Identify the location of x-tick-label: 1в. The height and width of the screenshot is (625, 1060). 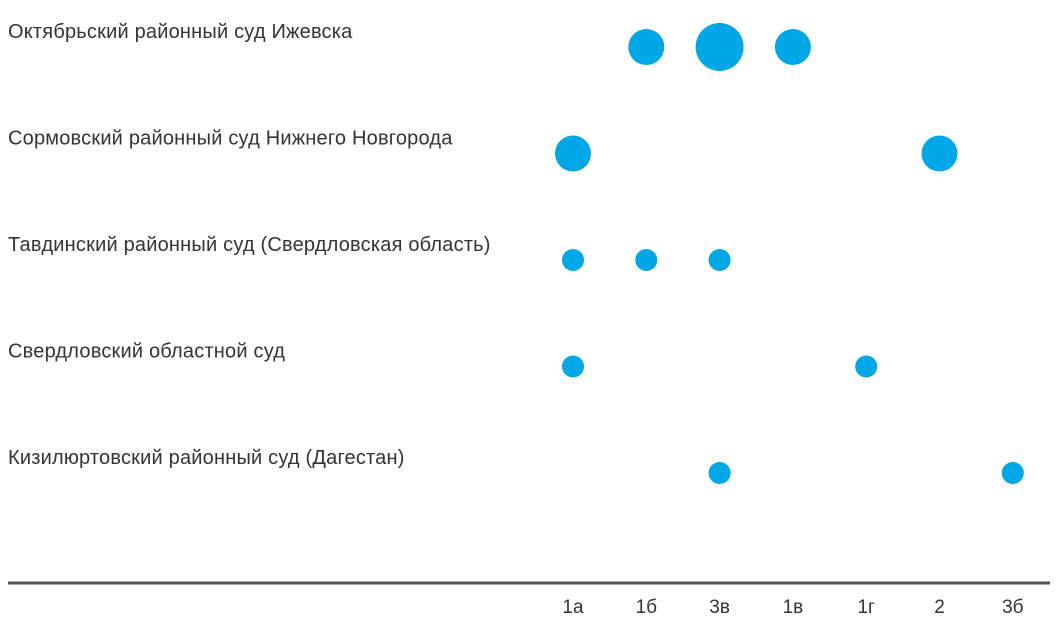
(793, 607).